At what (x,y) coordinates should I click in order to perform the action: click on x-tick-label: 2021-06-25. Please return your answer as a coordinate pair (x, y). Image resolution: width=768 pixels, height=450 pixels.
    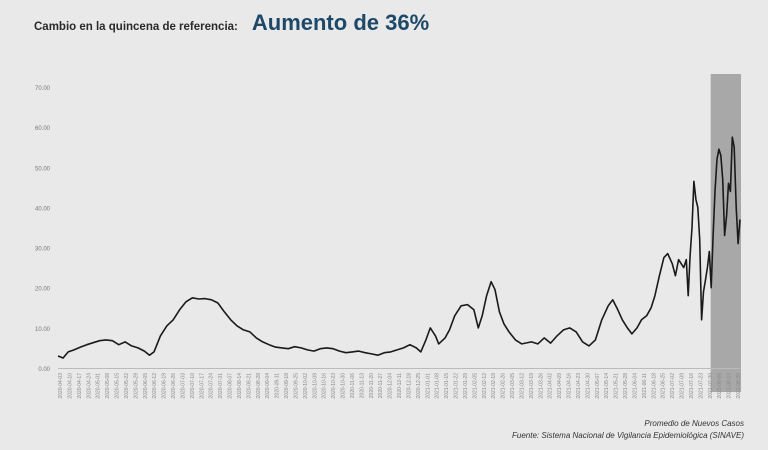
    Looking at the image, I should click on (664, 386).